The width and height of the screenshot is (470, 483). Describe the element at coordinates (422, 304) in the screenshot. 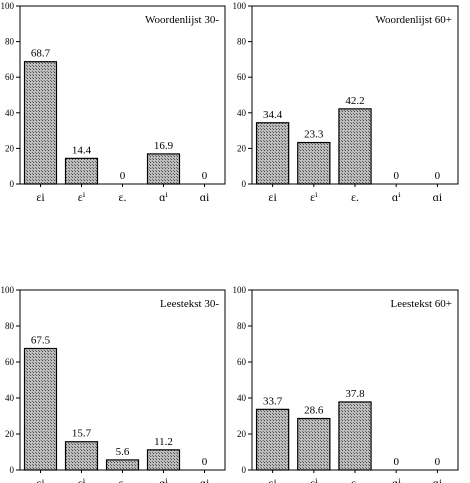

I see `chart-title: Leestekst 60+` at that location.